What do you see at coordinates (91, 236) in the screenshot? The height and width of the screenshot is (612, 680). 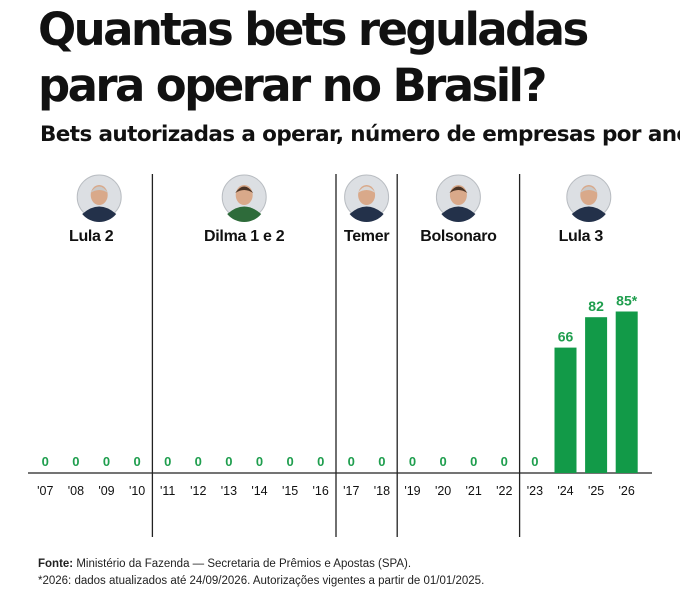 I see `period-label: Lula 2` at bounding box center [91, 236].